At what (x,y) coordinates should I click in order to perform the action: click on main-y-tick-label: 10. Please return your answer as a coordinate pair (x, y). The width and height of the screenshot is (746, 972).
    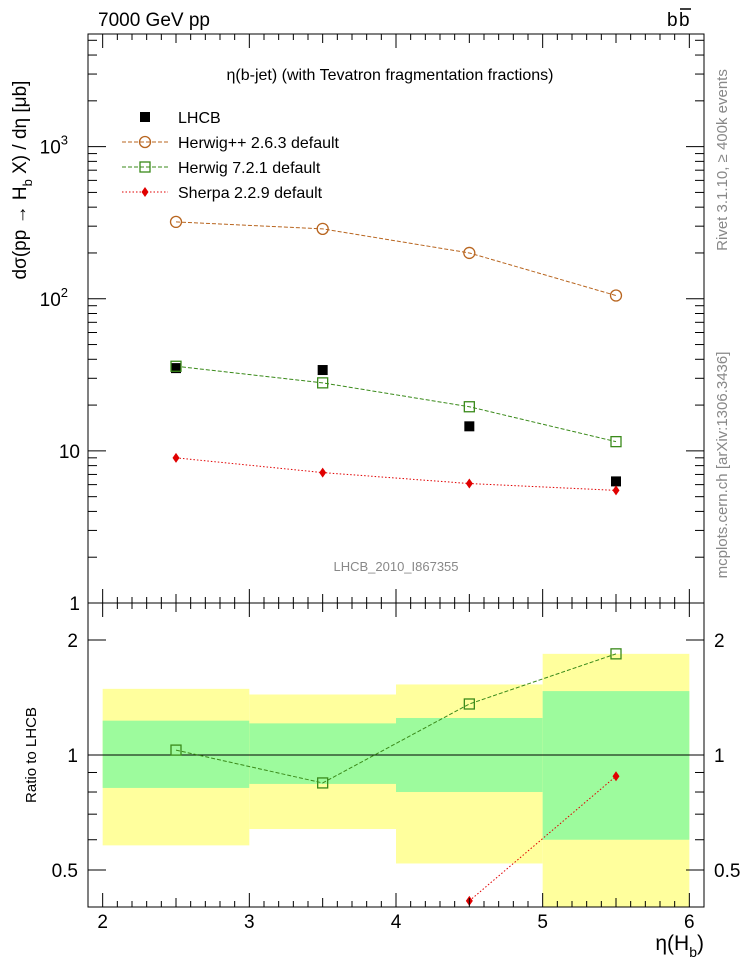
    Looking at the image, I should click on (69, 452).